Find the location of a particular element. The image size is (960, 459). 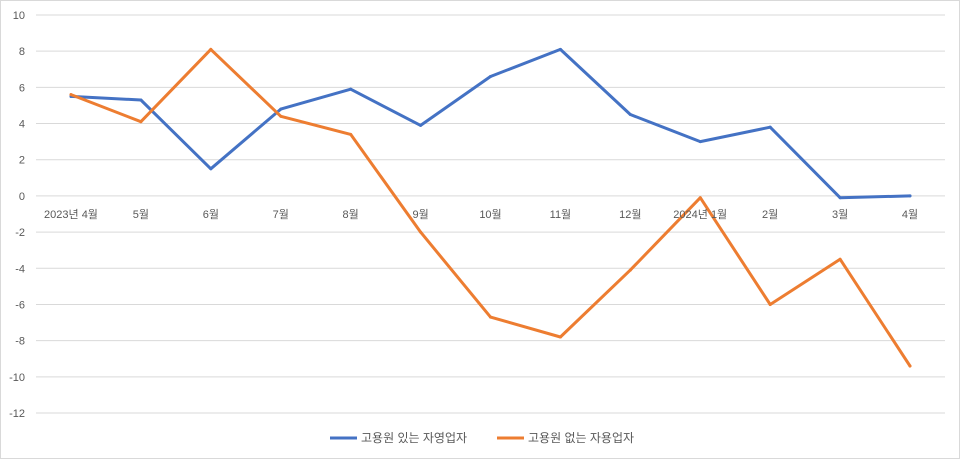

x-tick-label: 5월 is located at coordinates (141, 214).